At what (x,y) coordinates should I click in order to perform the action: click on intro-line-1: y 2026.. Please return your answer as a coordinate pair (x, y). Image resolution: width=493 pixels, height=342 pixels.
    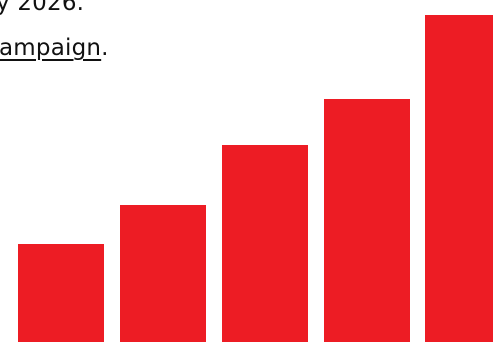
    Looking at the image, I should click on (42, 8).